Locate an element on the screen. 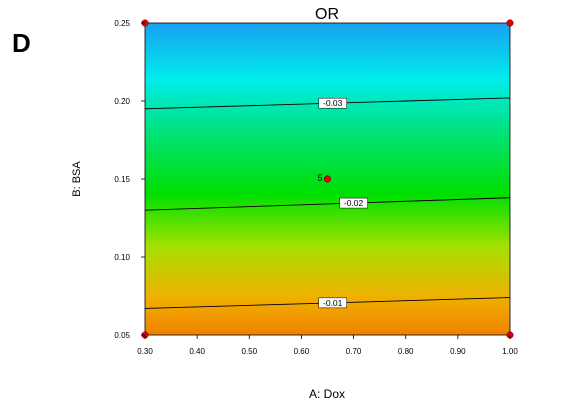 The width and height of the screenshot is (563, 404). y-tick-label: 0.20 is located at coordinates (122, 101).